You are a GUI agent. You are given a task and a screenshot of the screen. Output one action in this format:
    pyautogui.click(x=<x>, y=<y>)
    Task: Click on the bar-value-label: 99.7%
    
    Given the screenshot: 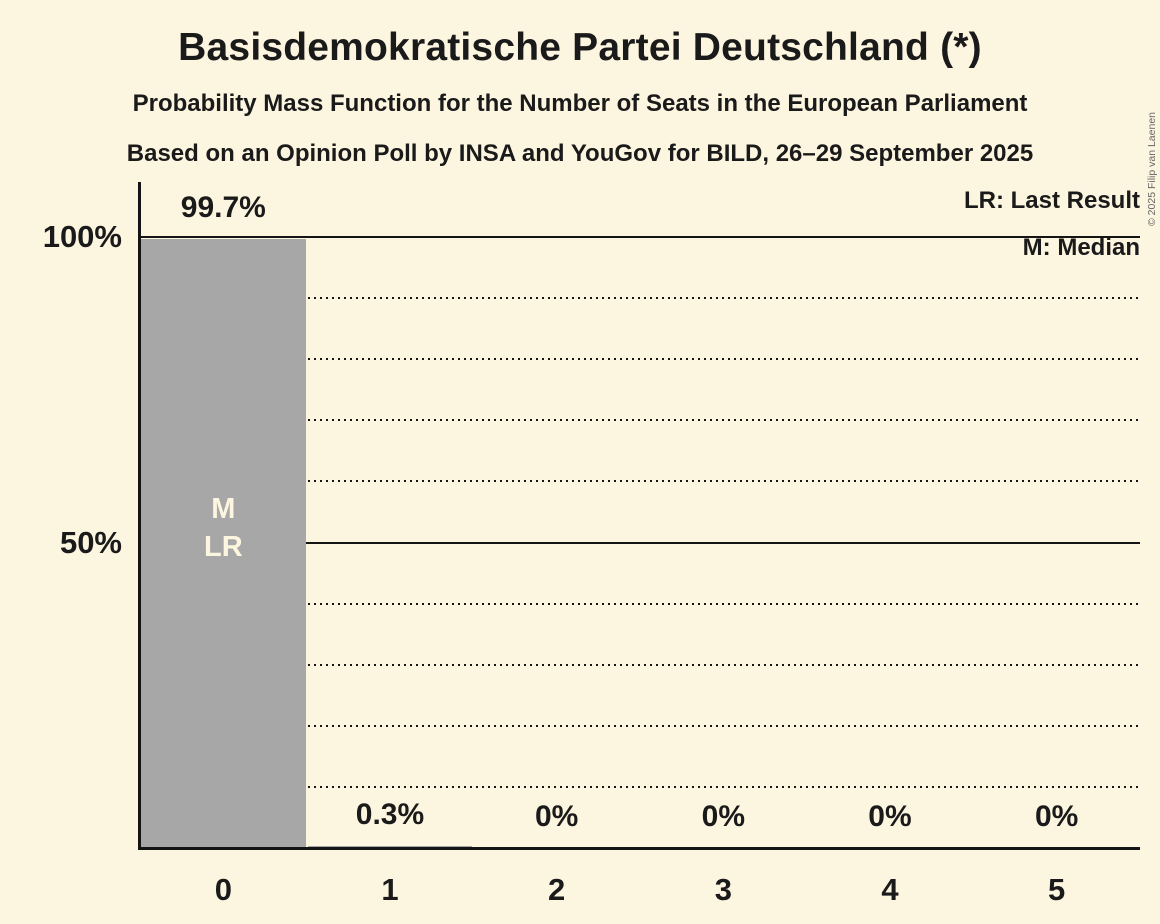 What is the action you would take?
    pyautogui.click(x=223, y=207)
    